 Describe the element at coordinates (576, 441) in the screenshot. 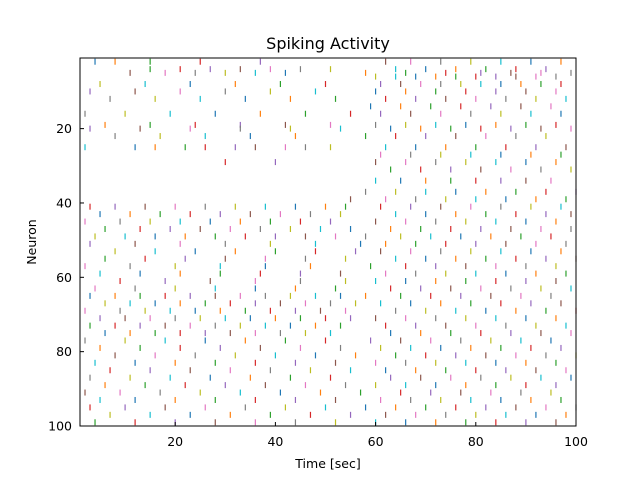

I see `x-tick-label: 100` at that location.